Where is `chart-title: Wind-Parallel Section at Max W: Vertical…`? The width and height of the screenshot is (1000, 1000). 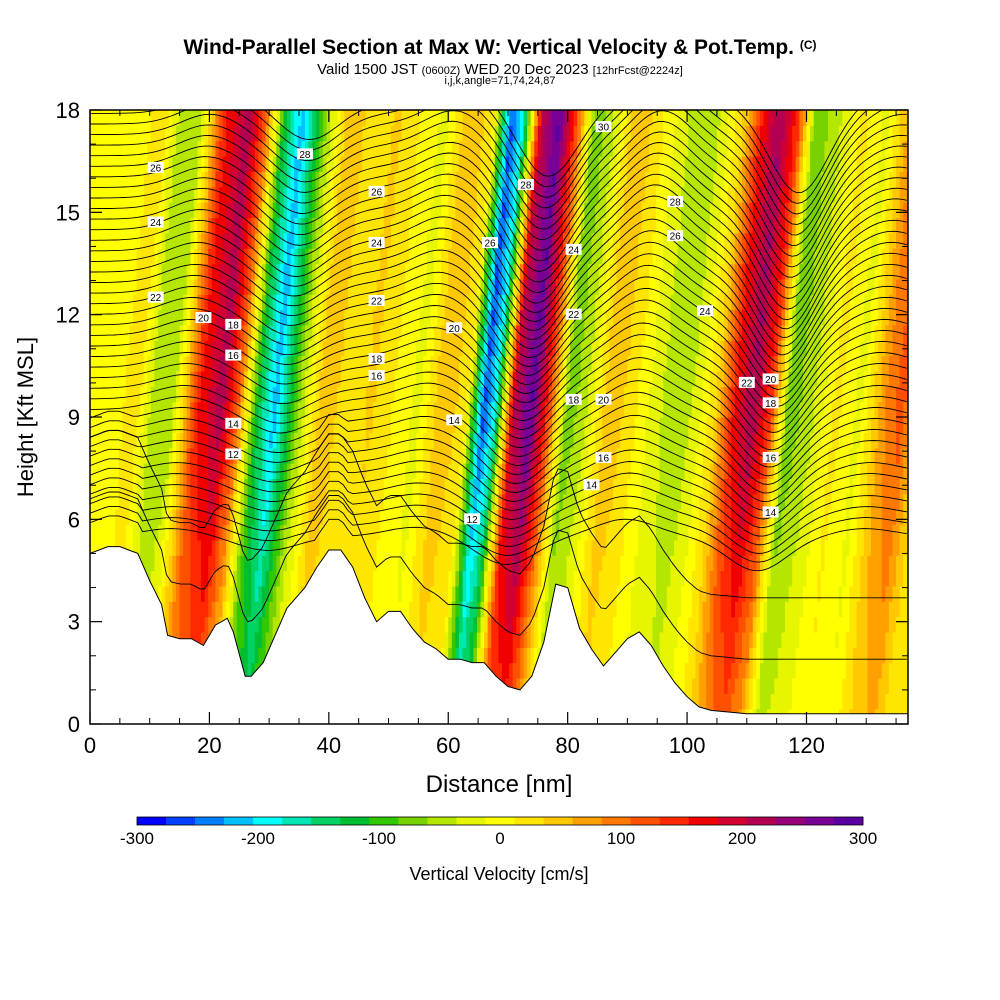
chart-title: Wind-Parallel Section at Max W: Vertical… is located at coordinates (500, 48).